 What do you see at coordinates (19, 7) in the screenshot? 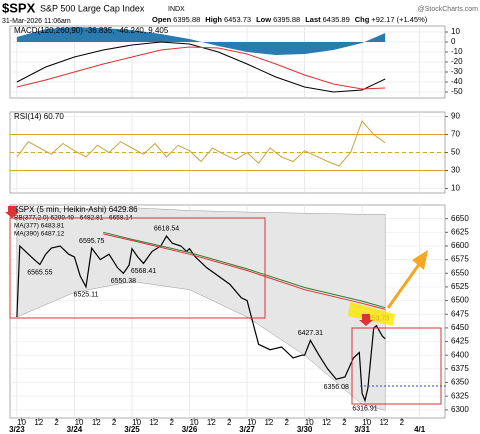
I see `symbol: $SPX` at bounding box center [19, 7].